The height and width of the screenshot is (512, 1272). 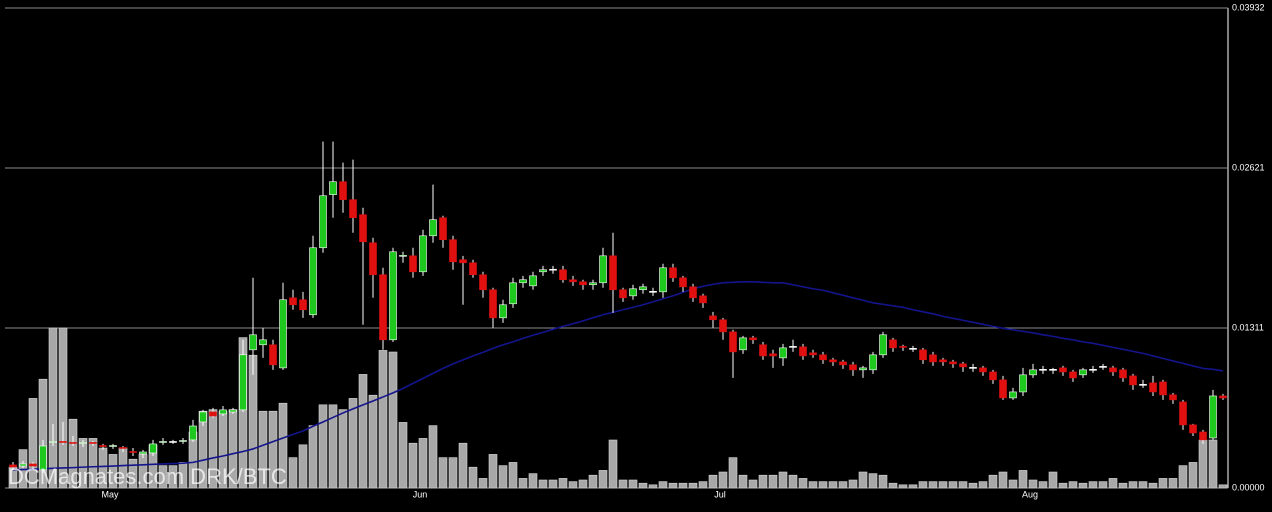 What do you see at coordinates (1248, 167) in the screenshot?
I see `y-tick-label: 0.02621` at bounding box center [1248, 167].